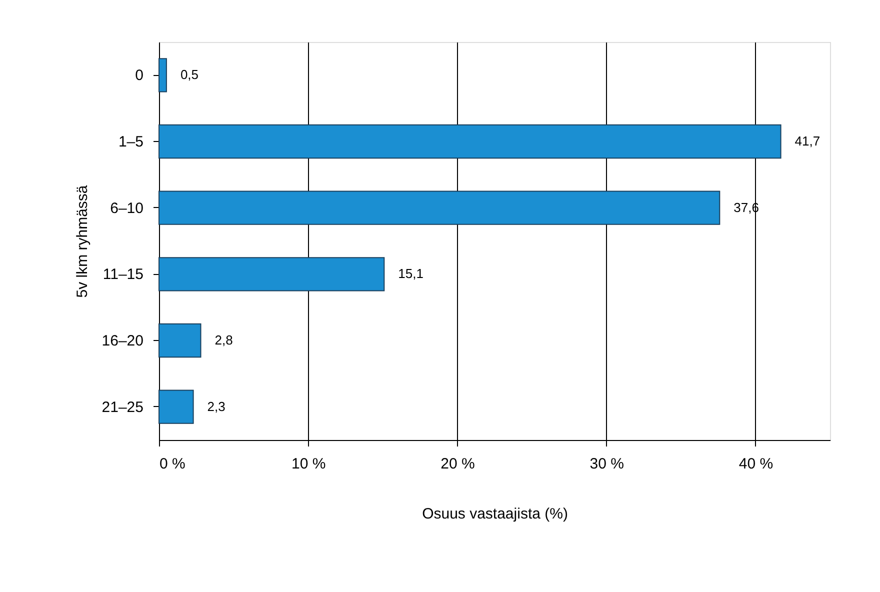 The height and width of the screenshot is (592, 880). What do you see at coordinates (139, 75) in the screenshot?
I see `y-tick-label: 0` at bounding box center [139, 75].